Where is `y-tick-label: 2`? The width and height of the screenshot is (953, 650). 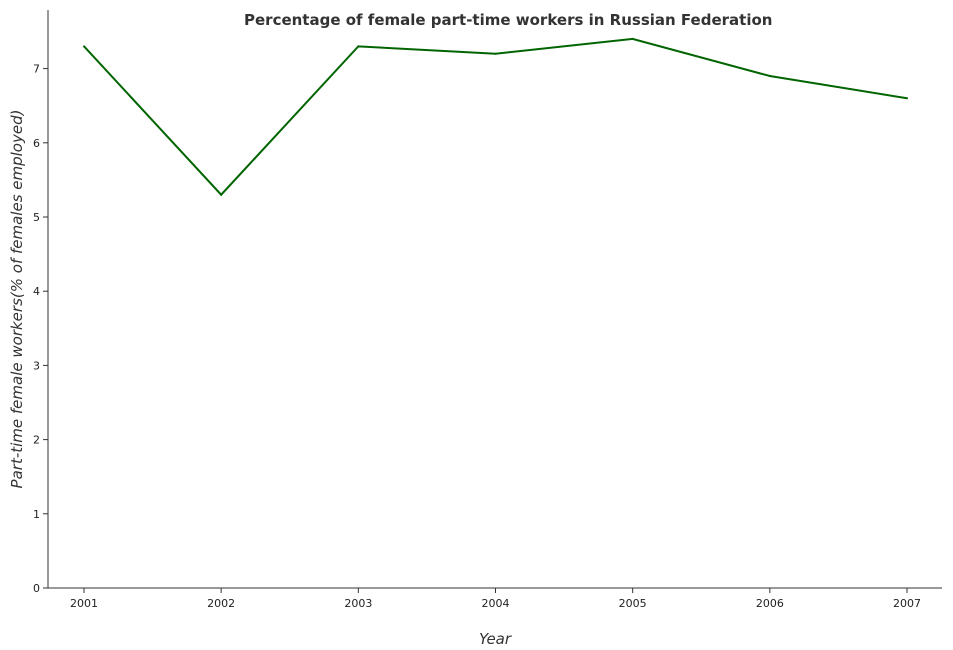
y-tick-label: 2 is located at coordinates (36, 440).